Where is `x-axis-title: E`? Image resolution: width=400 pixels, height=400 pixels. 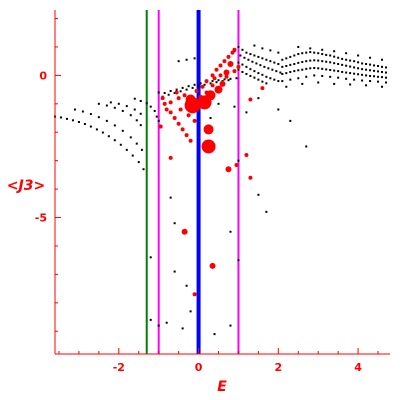
x-axis-title: E is located at coordinates (222, 387).